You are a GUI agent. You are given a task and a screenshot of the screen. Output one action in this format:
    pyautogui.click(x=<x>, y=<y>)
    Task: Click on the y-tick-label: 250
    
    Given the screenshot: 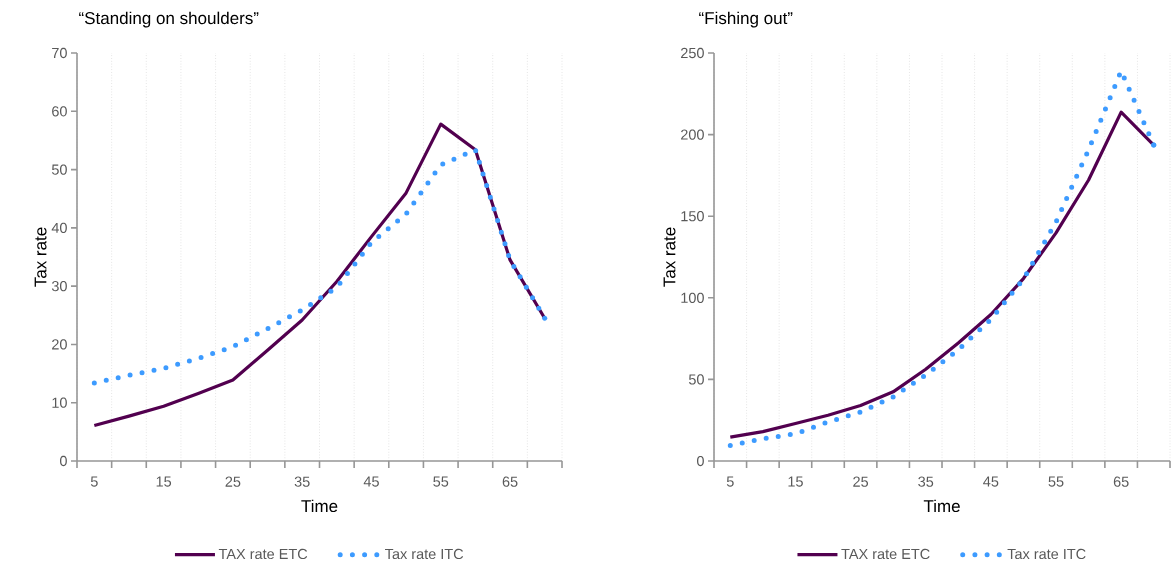 What is the action you would take?
    pyautogui.click(x=692, y=53)
    